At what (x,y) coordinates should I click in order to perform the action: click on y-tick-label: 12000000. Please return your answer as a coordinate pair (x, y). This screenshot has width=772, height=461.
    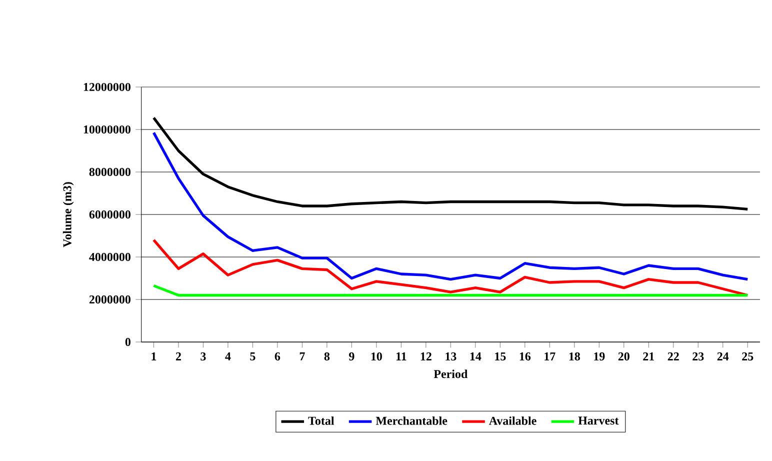
    Looking at the image, I should click on (107, 87).